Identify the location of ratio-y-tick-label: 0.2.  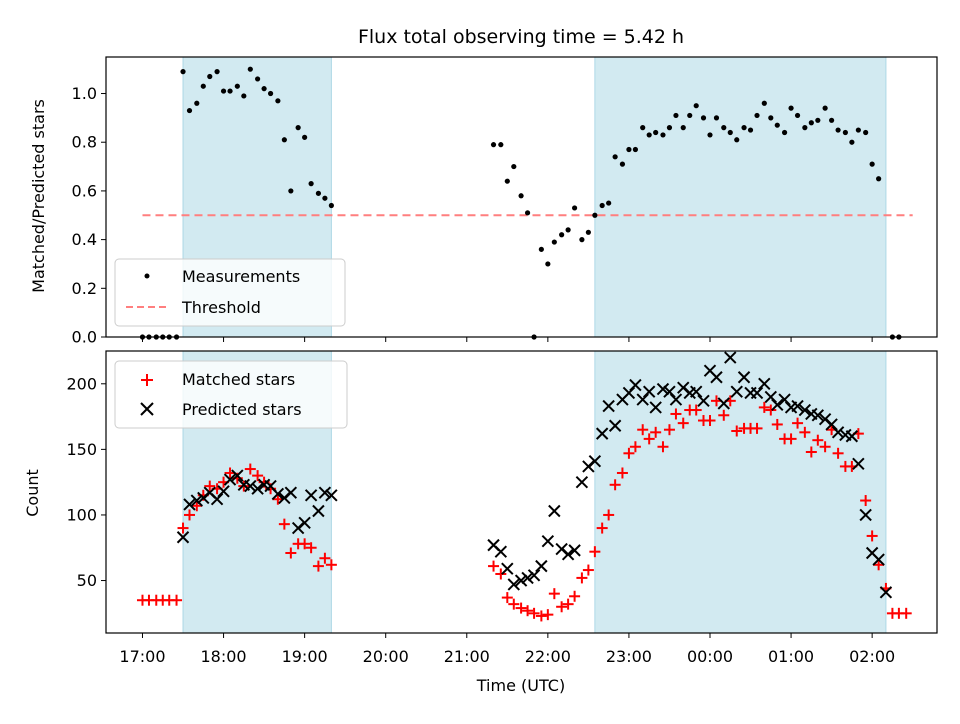
(84, 288).